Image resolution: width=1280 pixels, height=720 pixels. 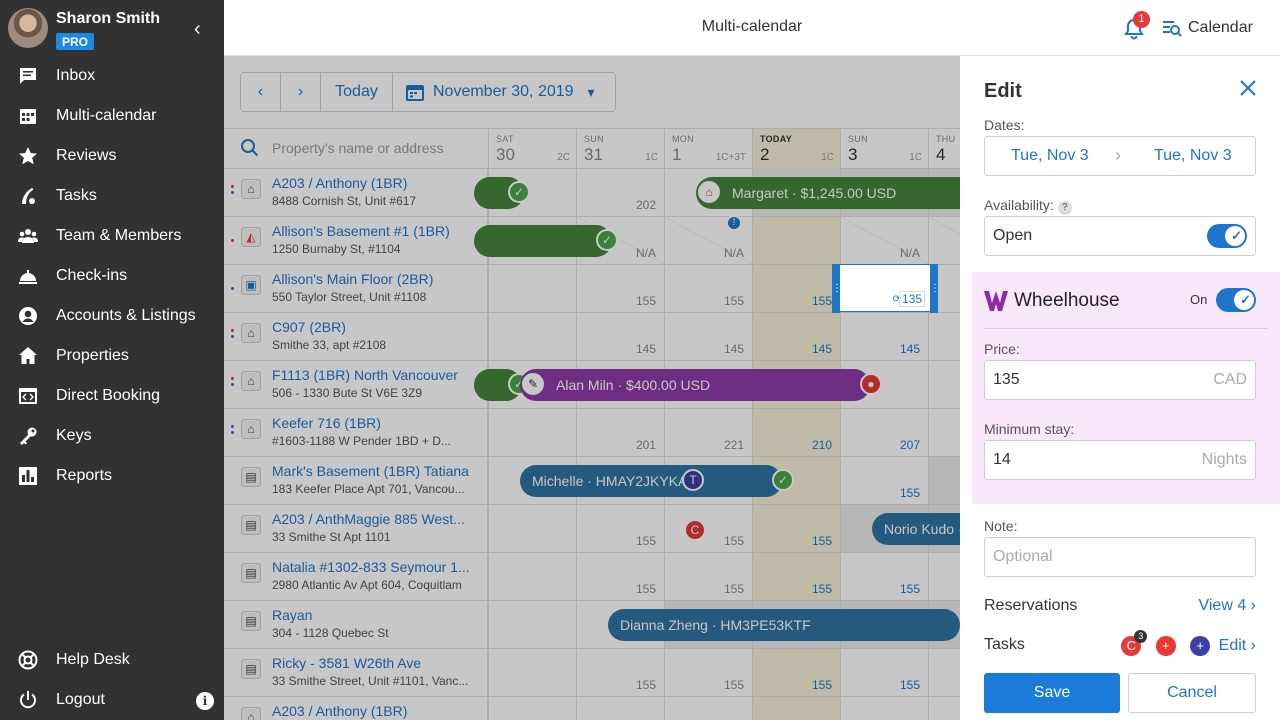 I want to click on nav-item-inbox: Inbox, so click(x=112, y=76).